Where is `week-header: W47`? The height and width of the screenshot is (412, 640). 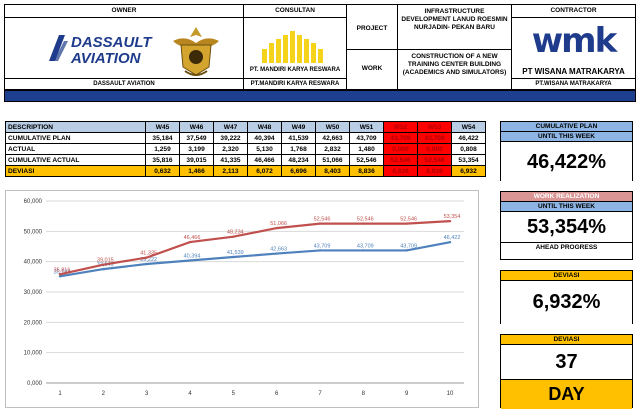 week-header: W47 is located at coordinates (230, 127).